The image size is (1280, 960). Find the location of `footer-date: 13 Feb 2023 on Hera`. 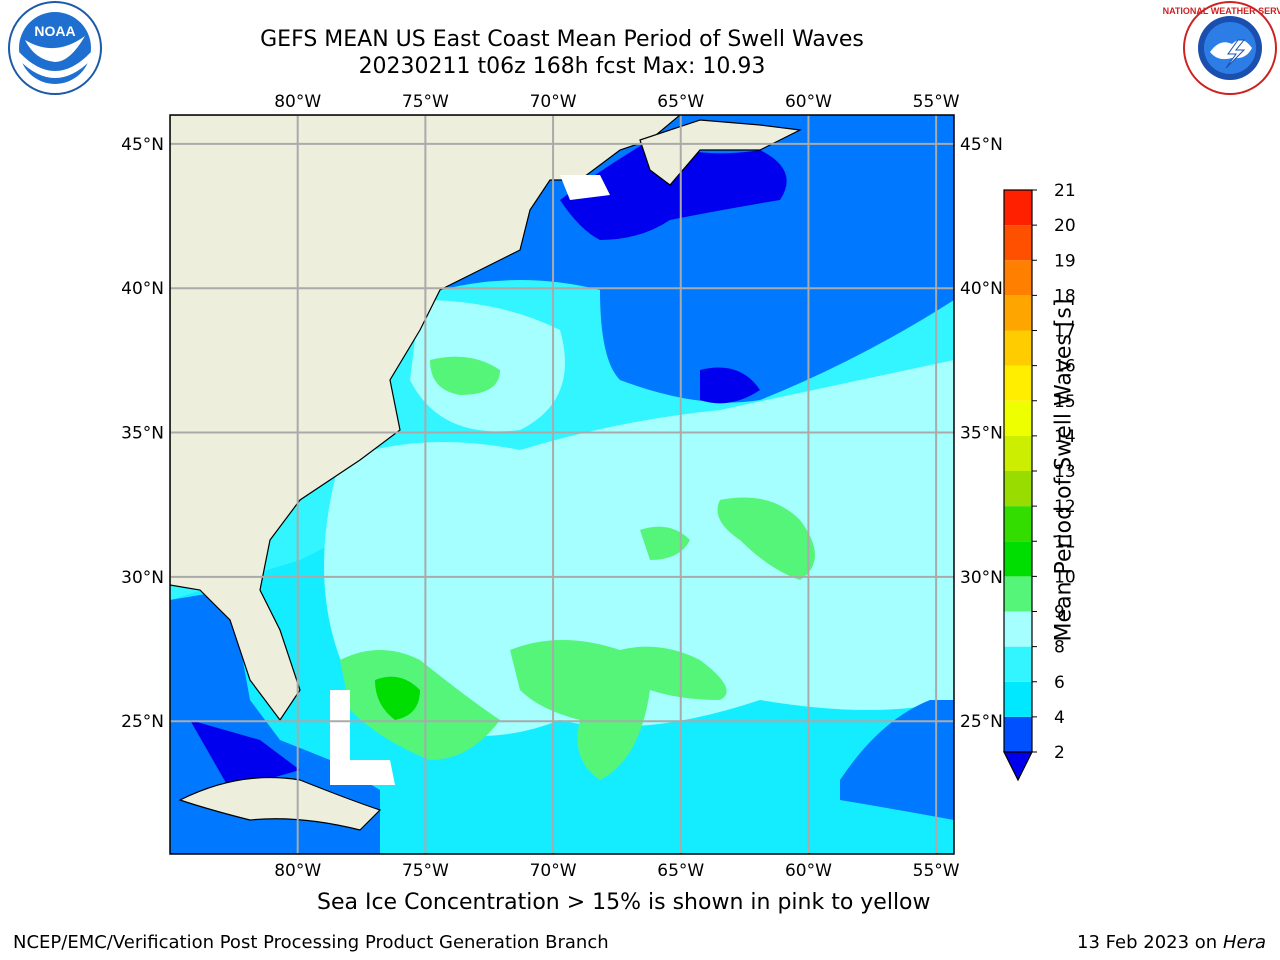

footer-date: 13 Feb 2023 on Hera is located at coordinates (1171, 942).